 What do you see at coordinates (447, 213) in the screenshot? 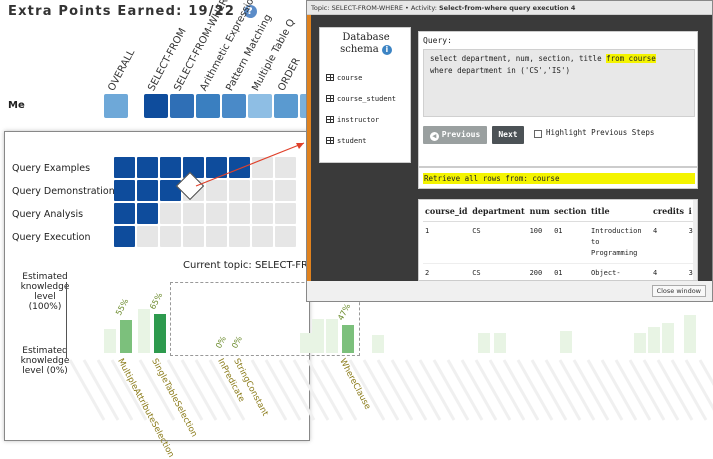
I see `header-course-id: course_id` at bounding box center [447, 213].